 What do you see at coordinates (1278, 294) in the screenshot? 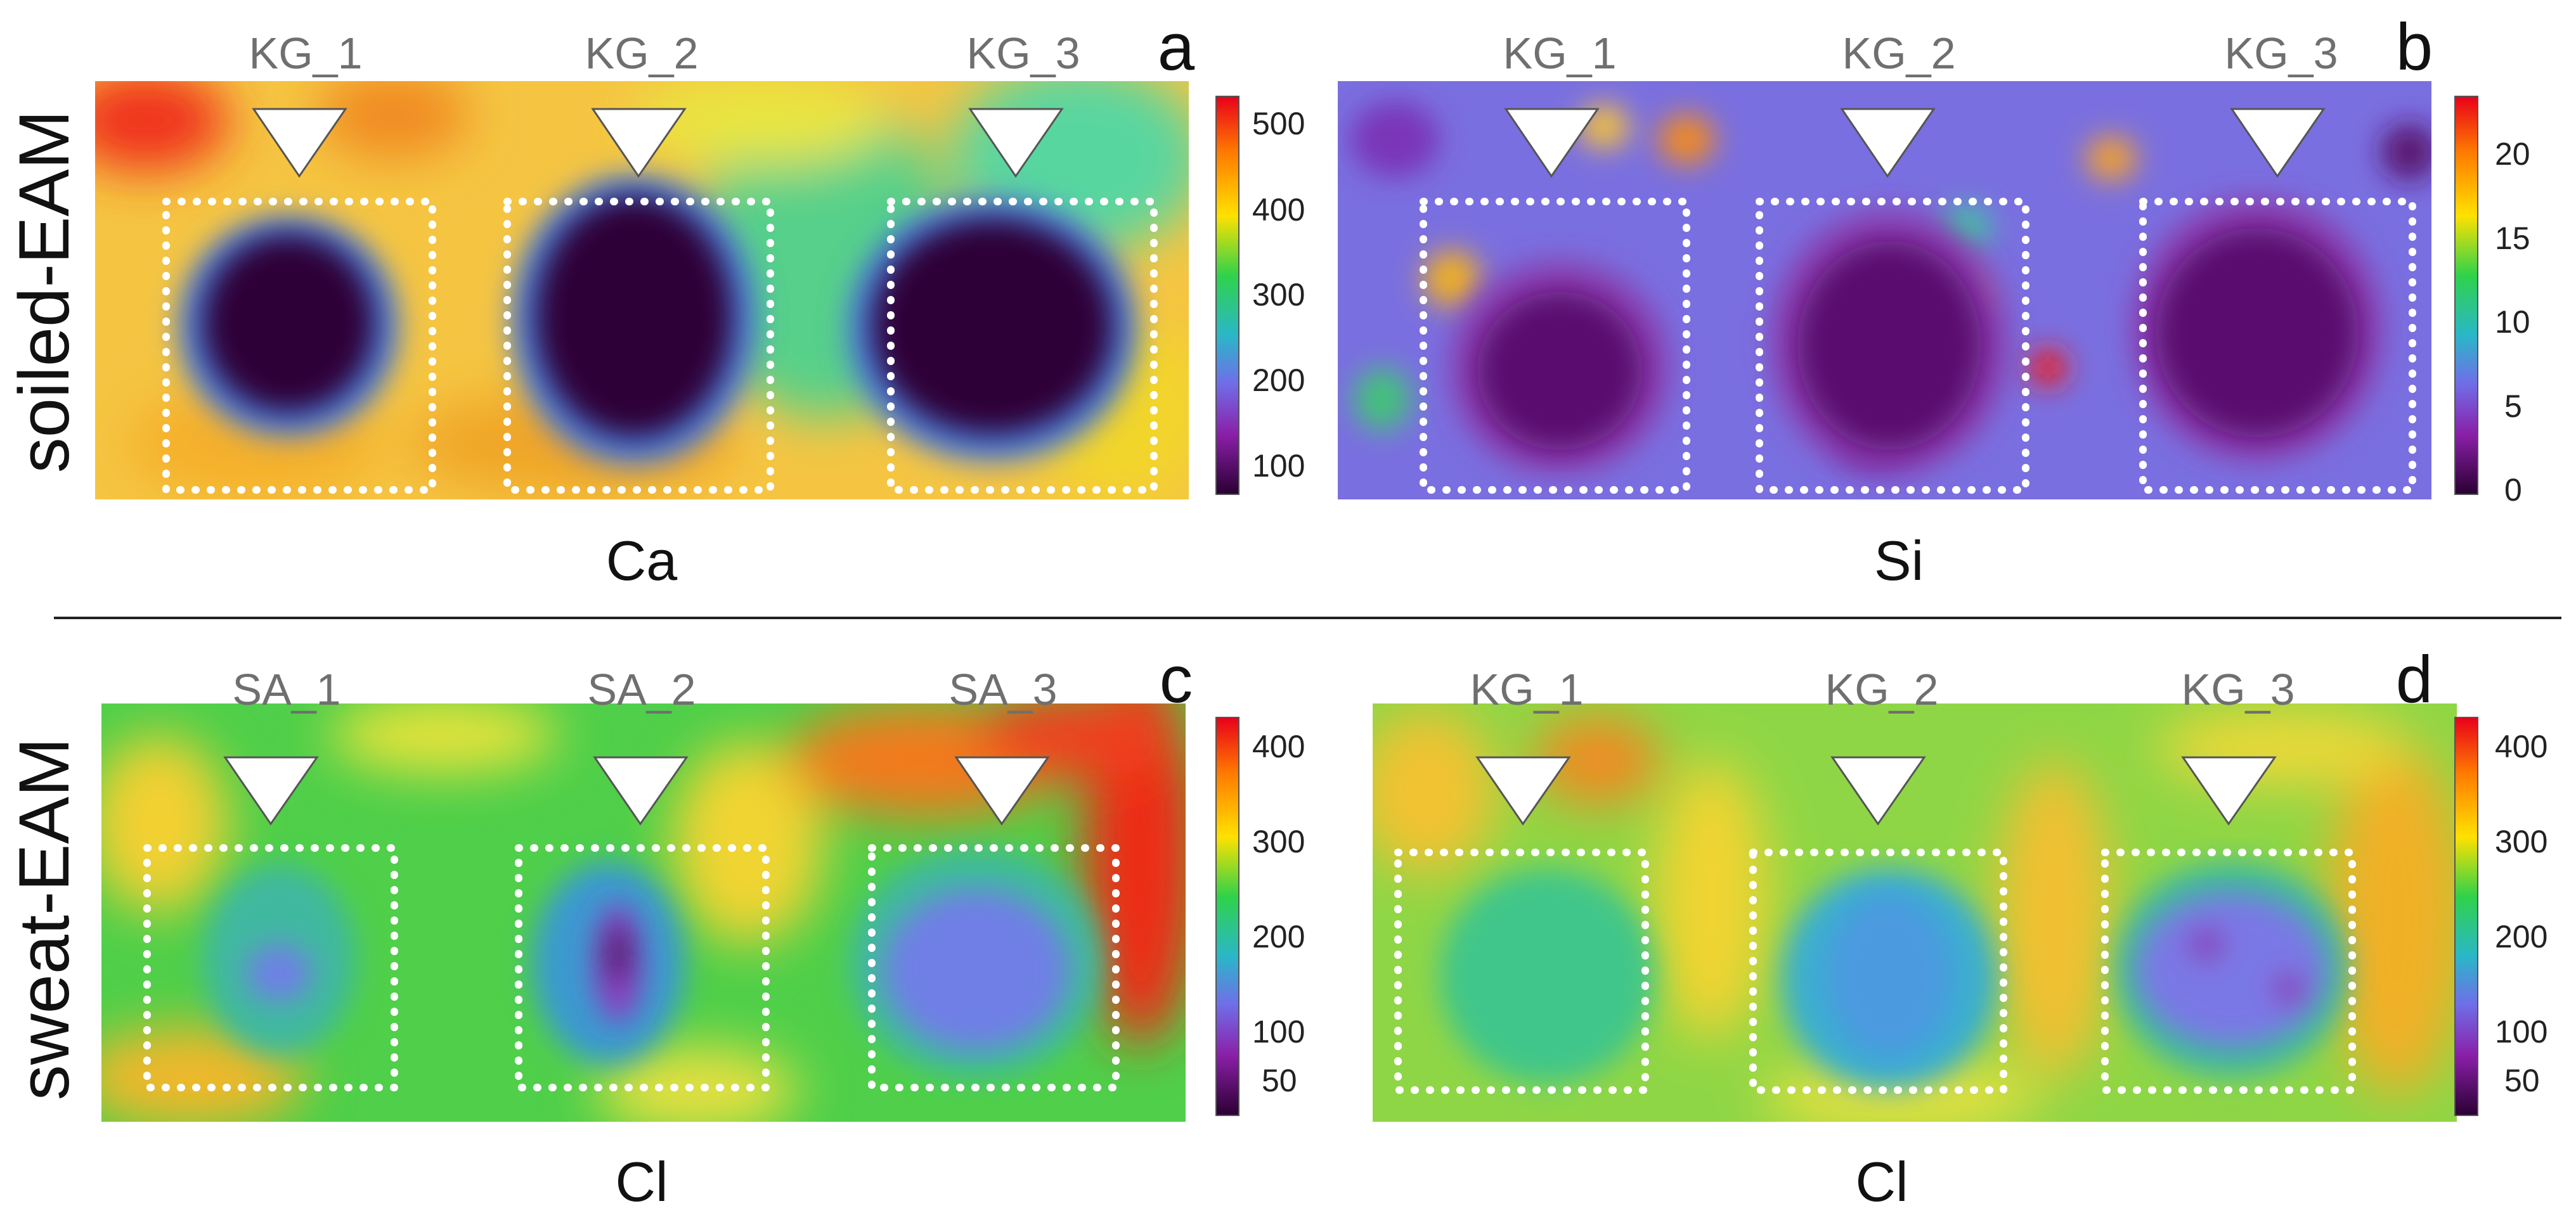
I see `panel-a-tick-3: 300` at bounding box center [1278, 294].